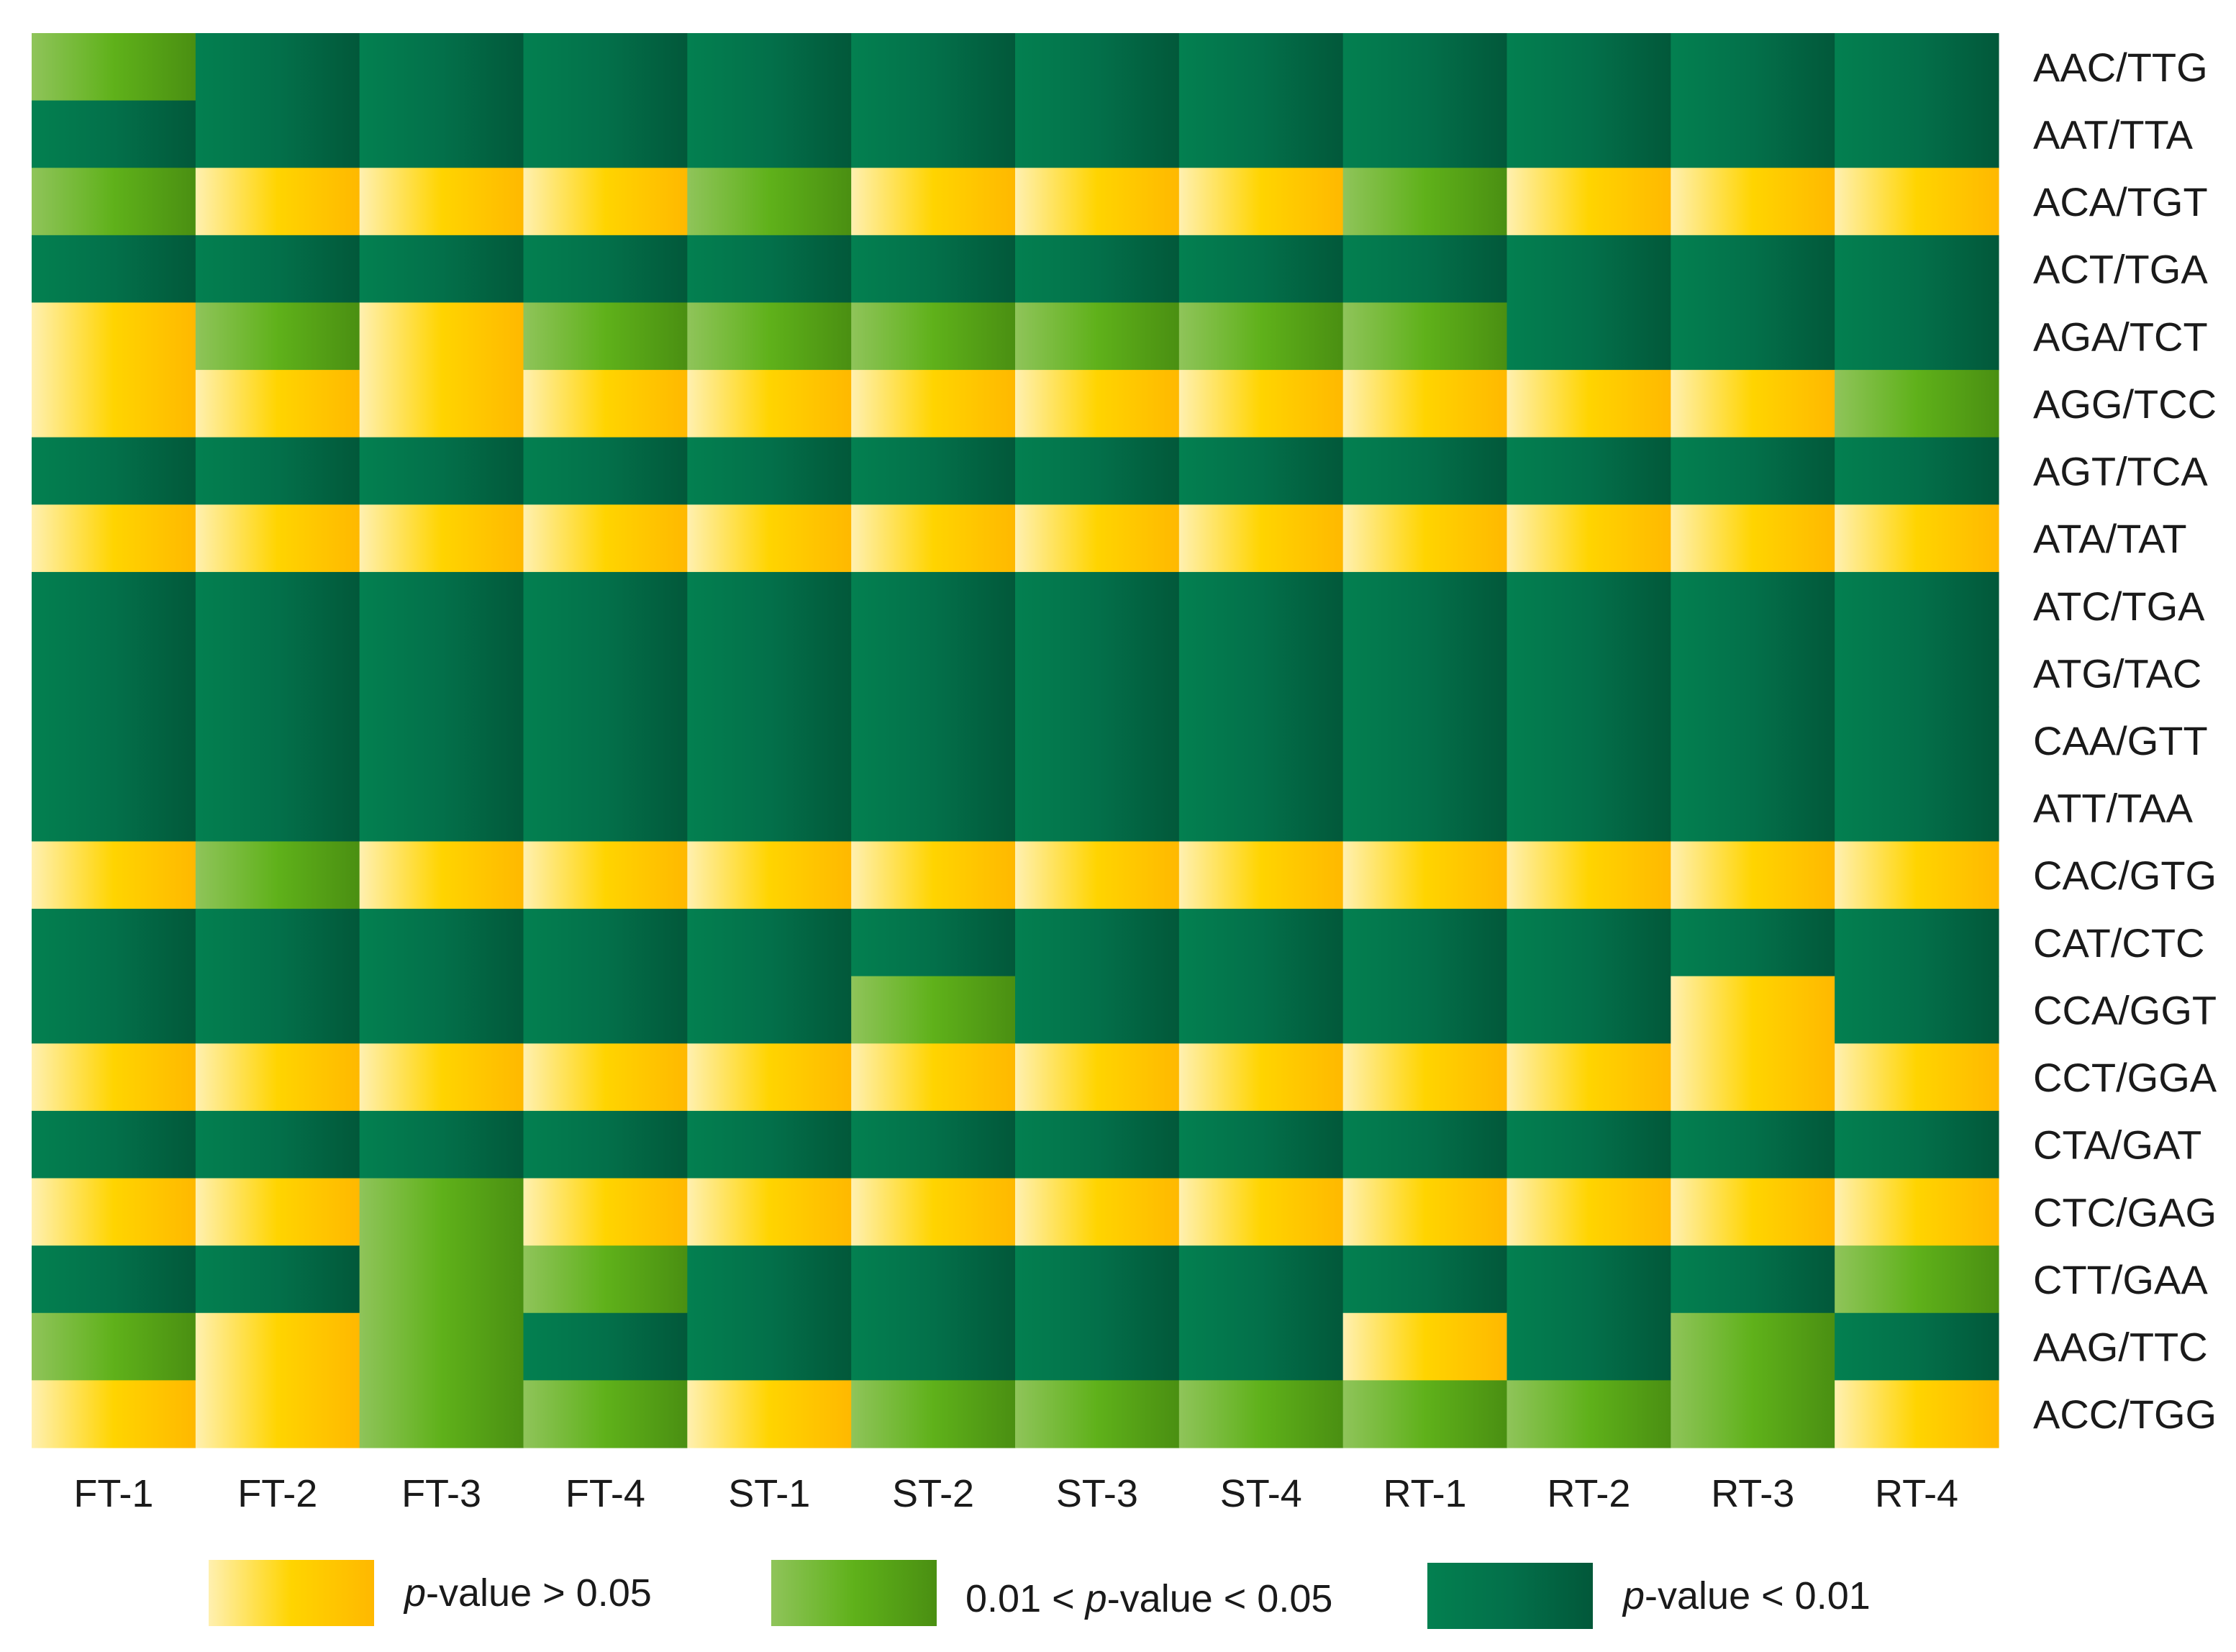 Image resolution: width=2236 pixels, height=1652 pixels. I want to click on row-label: AAG/TTC, so click(2120, 1347).